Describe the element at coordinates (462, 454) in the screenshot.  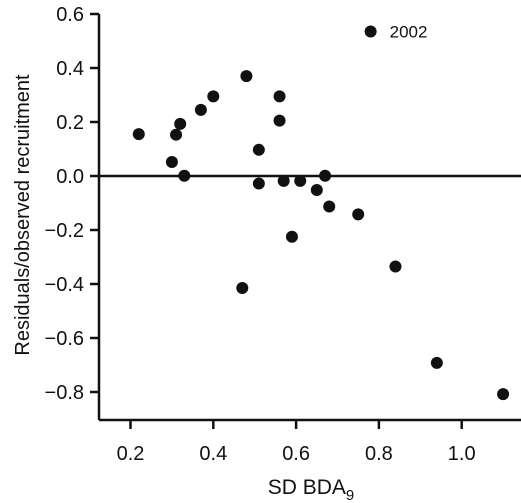
I see `x-tick-label: 1.0` at that location.